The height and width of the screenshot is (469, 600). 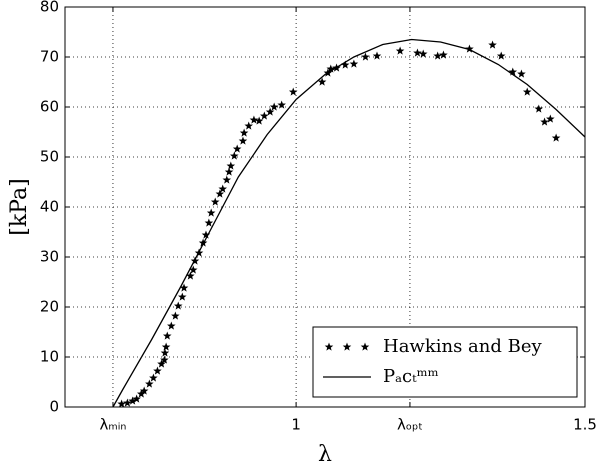 I want to click on y-tick-label: 10, so click(x=49, y=357).